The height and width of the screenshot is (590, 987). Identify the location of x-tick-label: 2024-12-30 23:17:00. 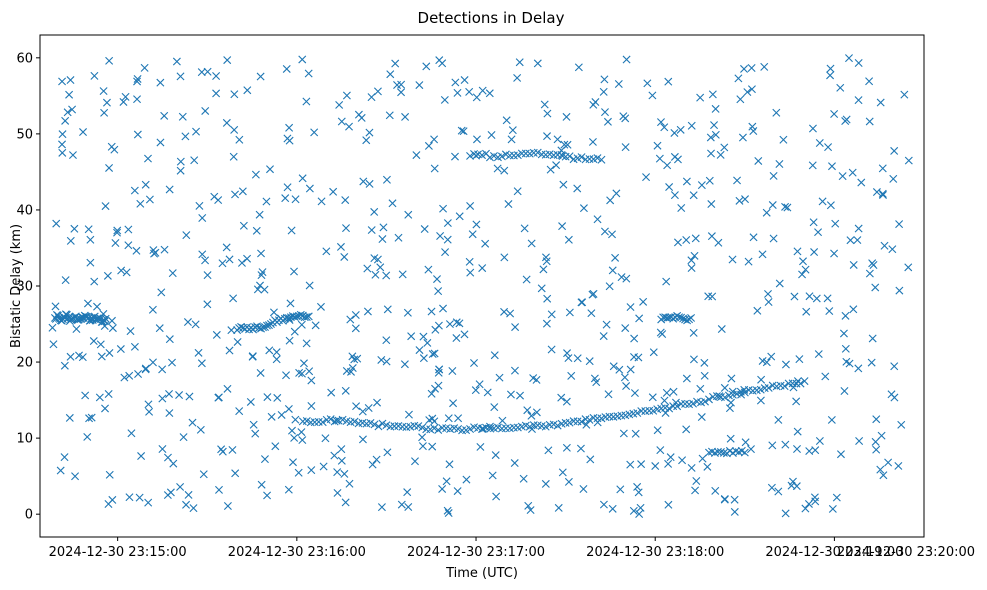
(476, 552).